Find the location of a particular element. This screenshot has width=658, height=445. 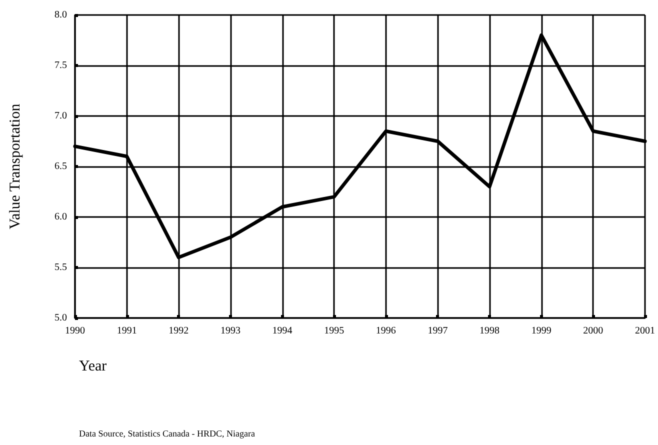

y-tick-label: 6.5 is located at coordinates (60, 166).